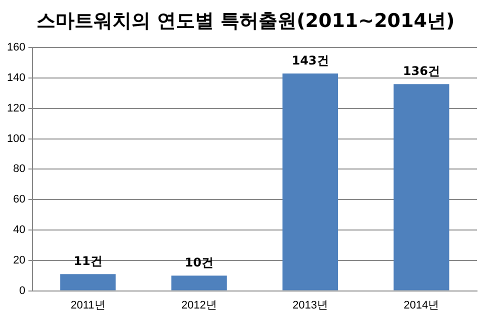  Describe the element at coordinates (16, 48) in the screenshot. I see `y-tick-label: 160` at that location.